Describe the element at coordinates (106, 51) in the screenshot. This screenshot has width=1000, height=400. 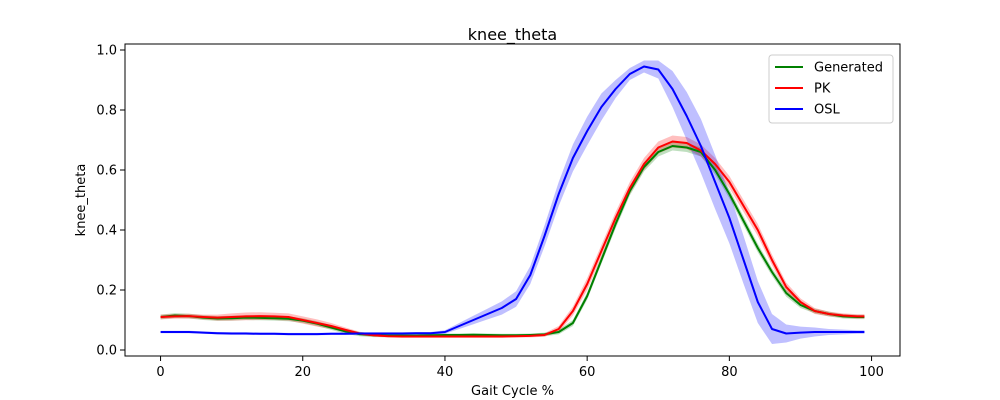
I see `y-tick-label: 1.0` at that location.